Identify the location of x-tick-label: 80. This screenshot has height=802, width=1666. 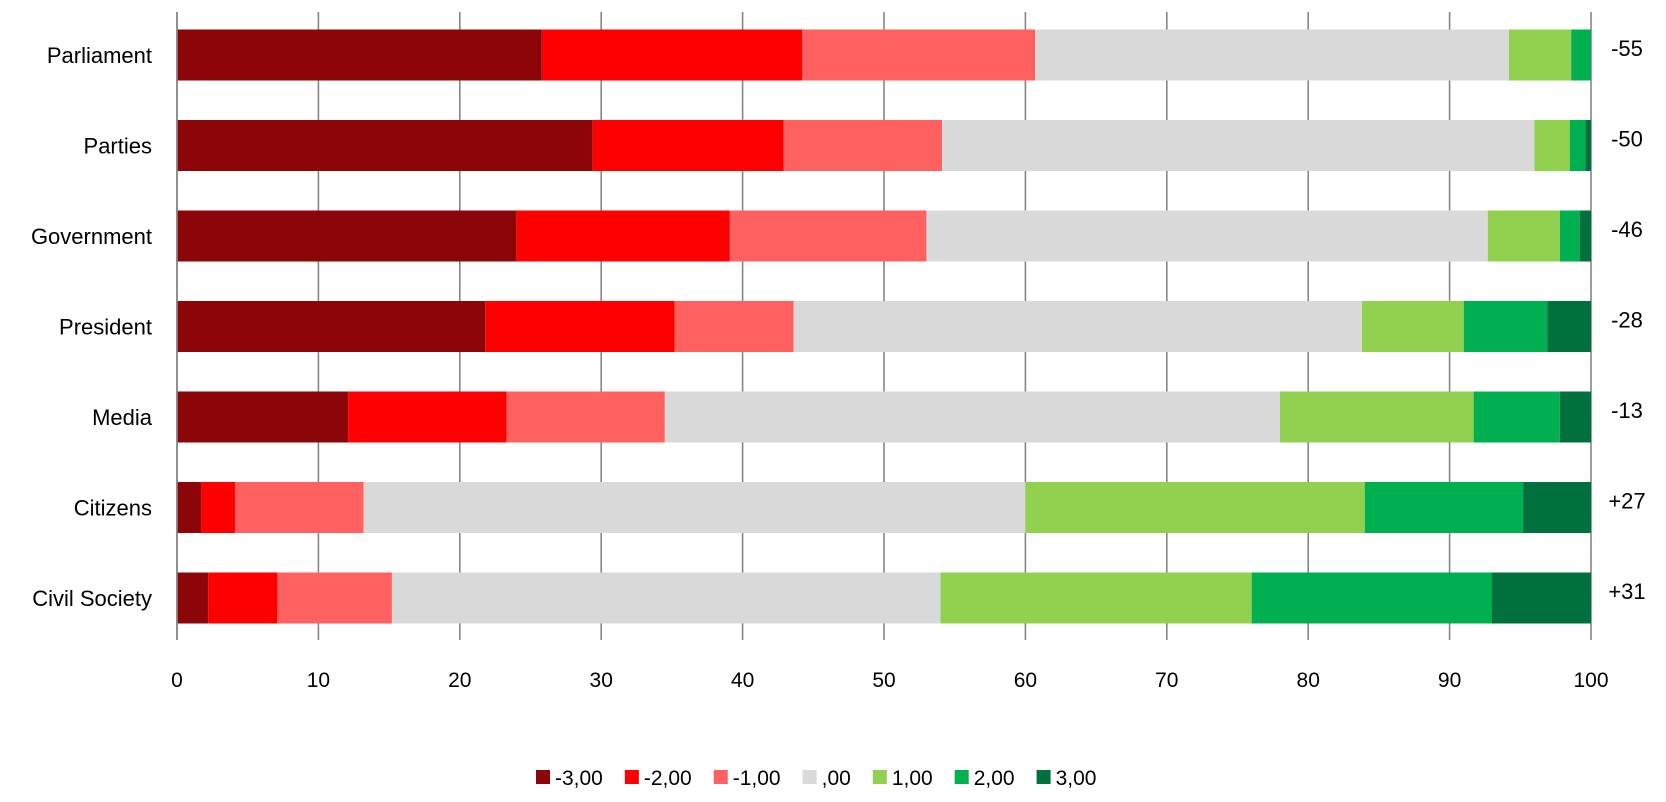
(1308, 680).